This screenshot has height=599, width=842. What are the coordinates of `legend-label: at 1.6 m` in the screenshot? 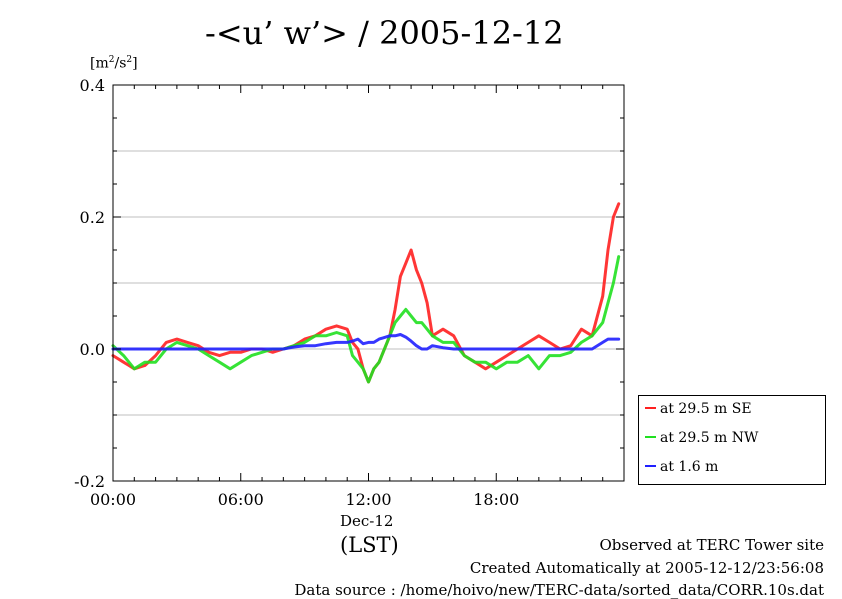 It's located at (689, 467).